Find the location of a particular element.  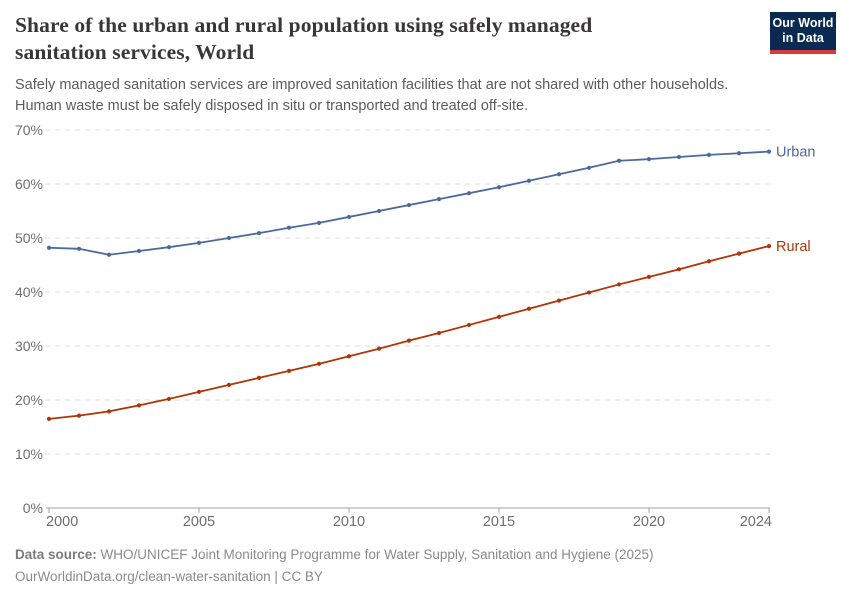

owid-logo: Our World in Data is located at coordinates (803, 33).